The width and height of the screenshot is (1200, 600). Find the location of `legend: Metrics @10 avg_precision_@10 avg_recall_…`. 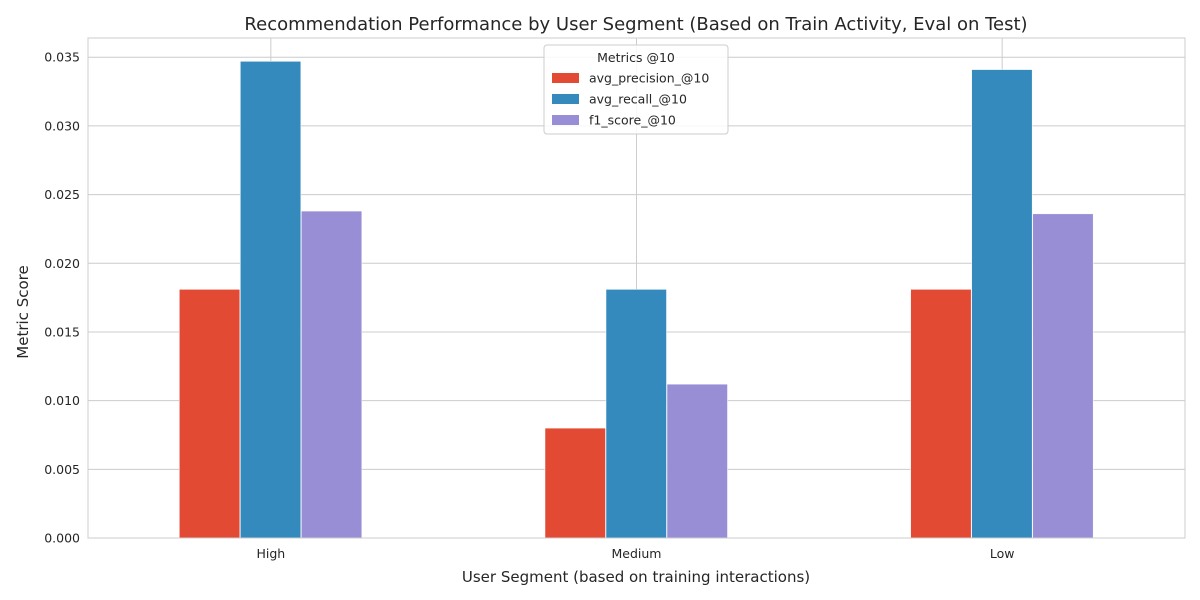

legend: Metrics @10 avg_precision_@10 avg_recall_… is located at coordinates (636, 89).